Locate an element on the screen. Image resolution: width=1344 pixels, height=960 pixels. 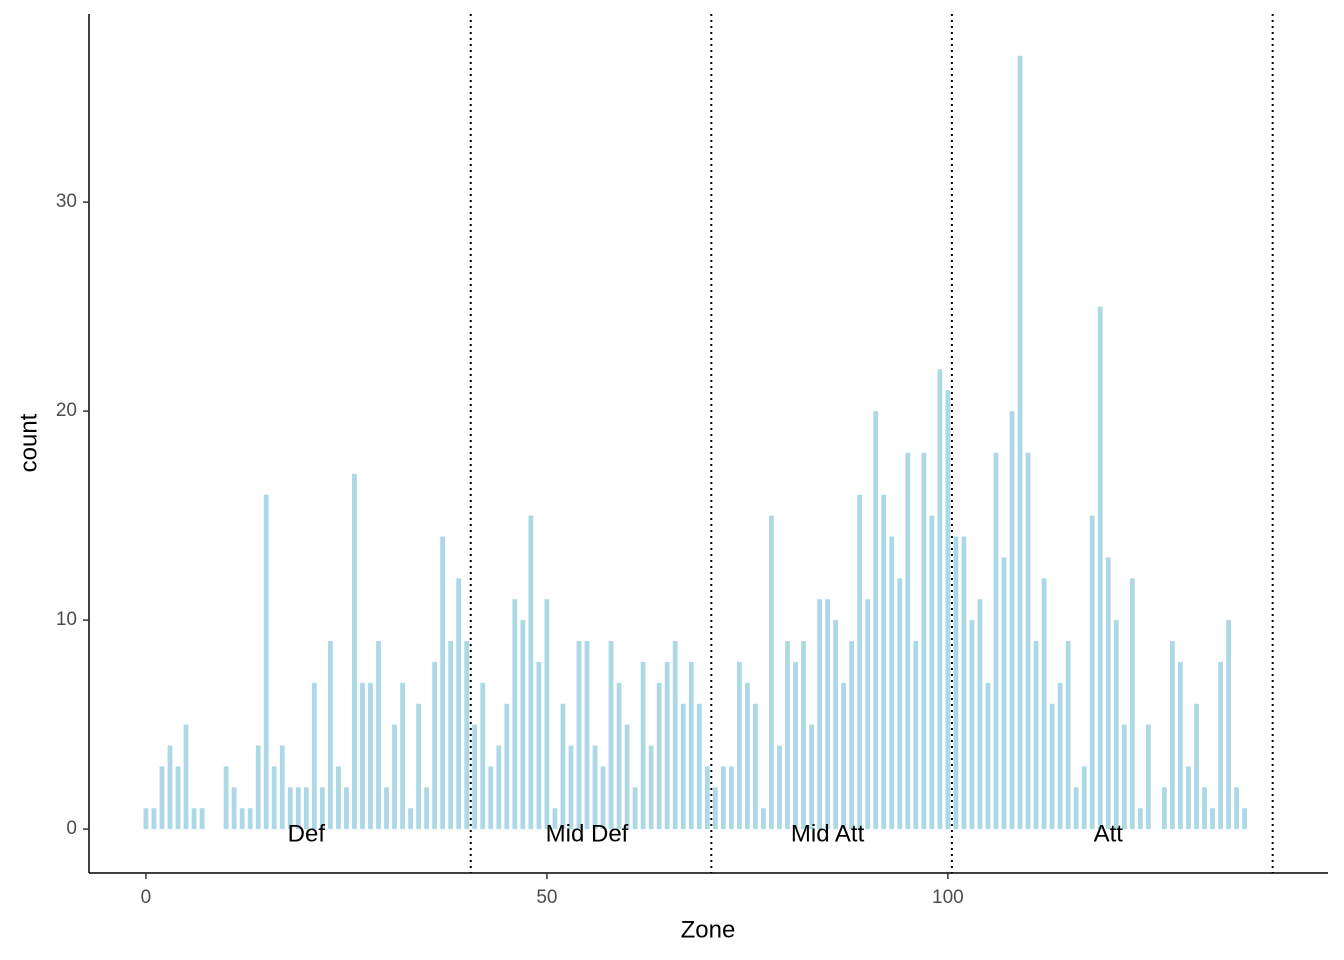
x-tick-label: 0 is located at coordinates (146, 897).